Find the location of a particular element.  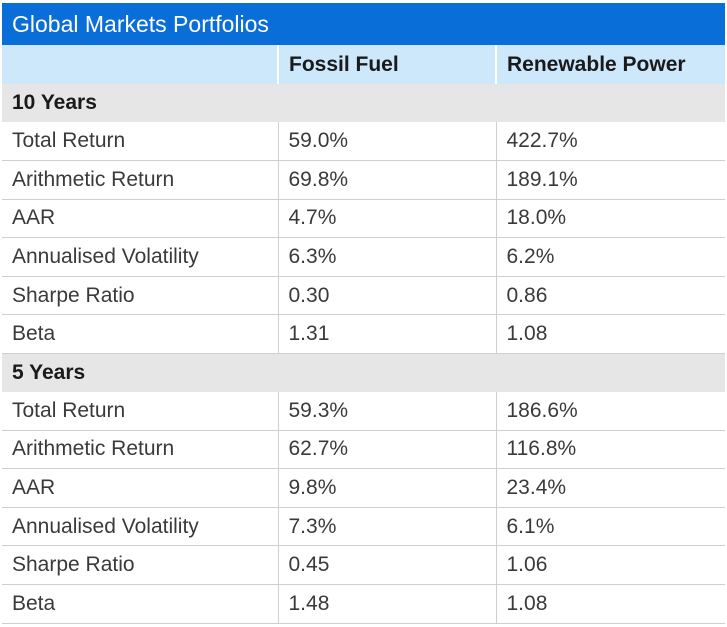

fossil-value: 6.3% is located at coordinates (386, 257).